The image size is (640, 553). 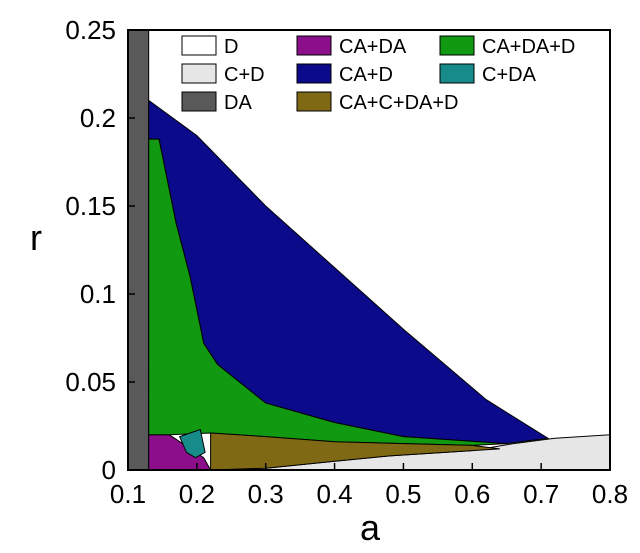 I want to click on legend-label: DA, so click(x=238, y=103).